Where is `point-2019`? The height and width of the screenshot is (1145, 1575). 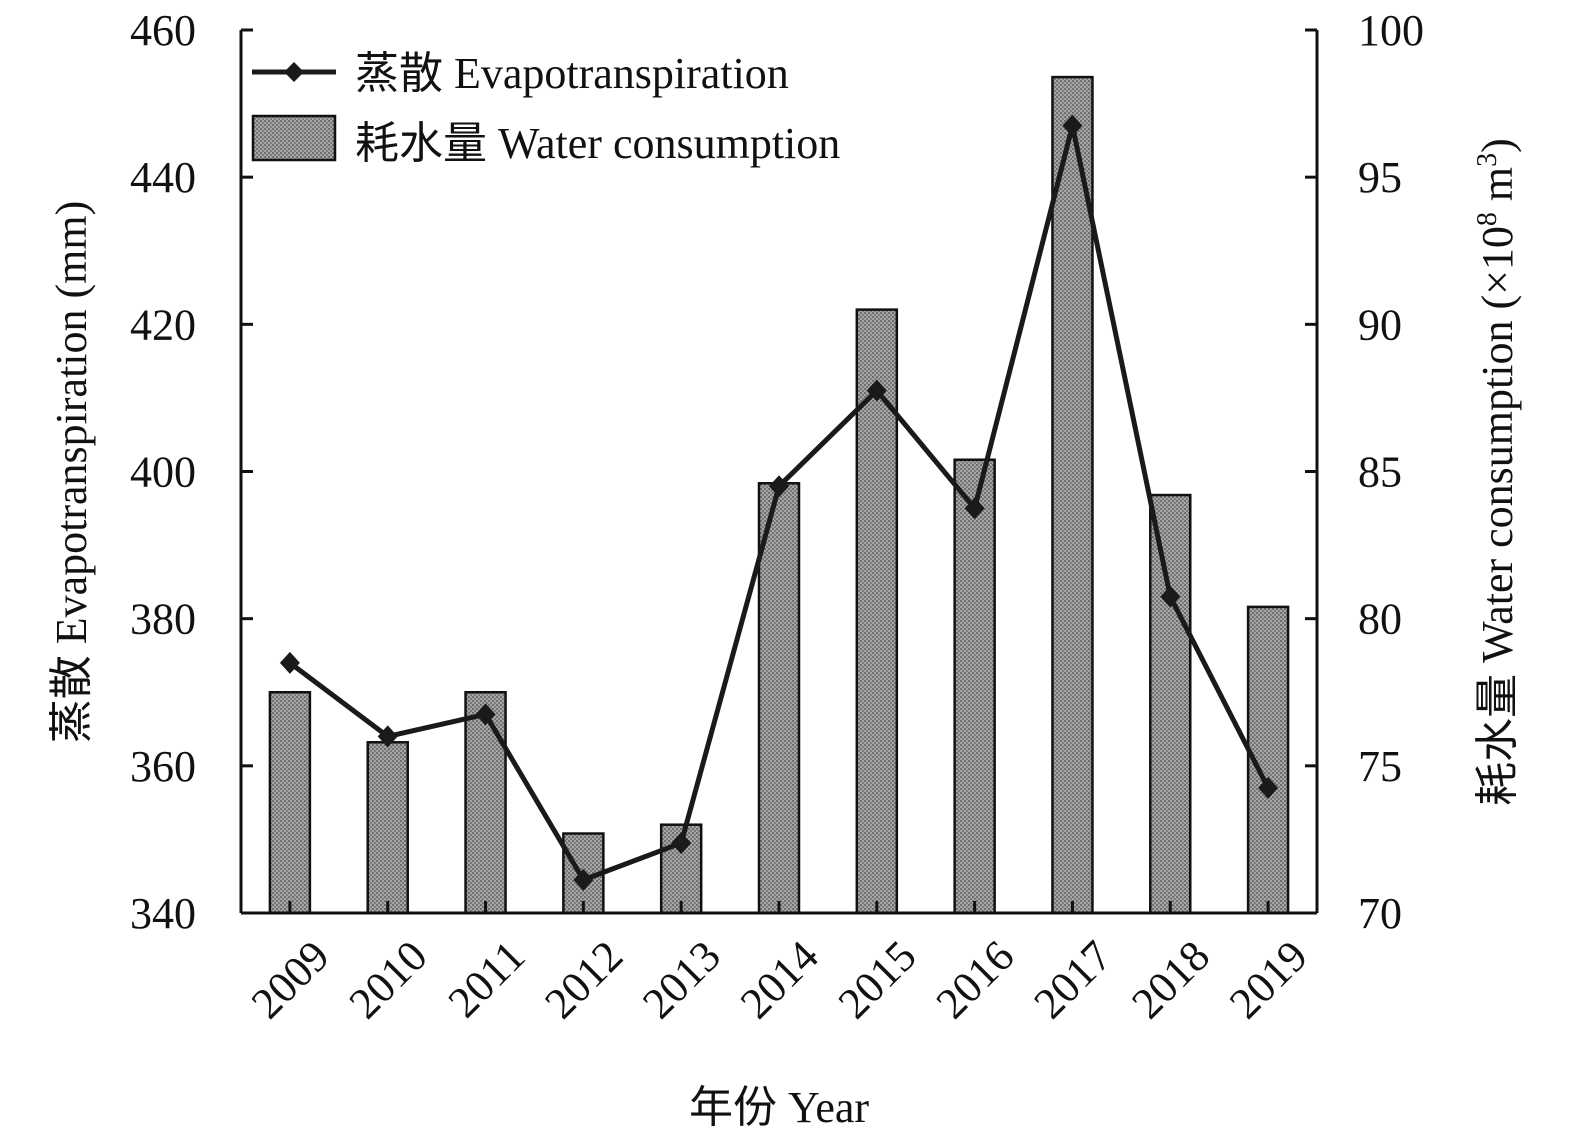
point-2019 is located at coordinates (1268, 787).